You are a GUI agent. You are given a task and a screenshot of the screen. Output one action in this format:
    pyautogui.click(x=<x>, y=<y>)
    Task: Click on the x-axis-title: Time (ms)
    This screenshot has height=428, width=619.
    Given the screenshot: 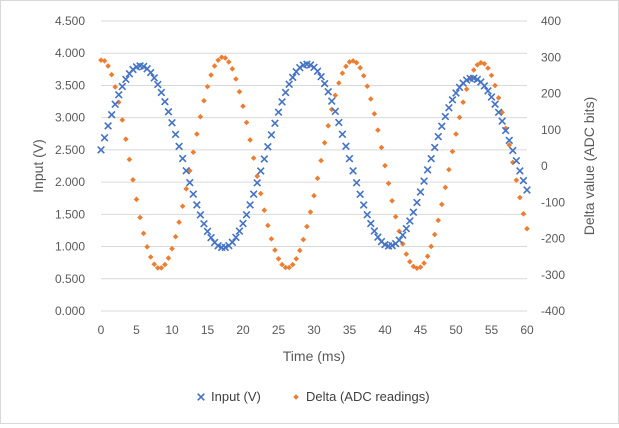 What is the action you would take?
    pyautogui.click(x=314, y=356)
    